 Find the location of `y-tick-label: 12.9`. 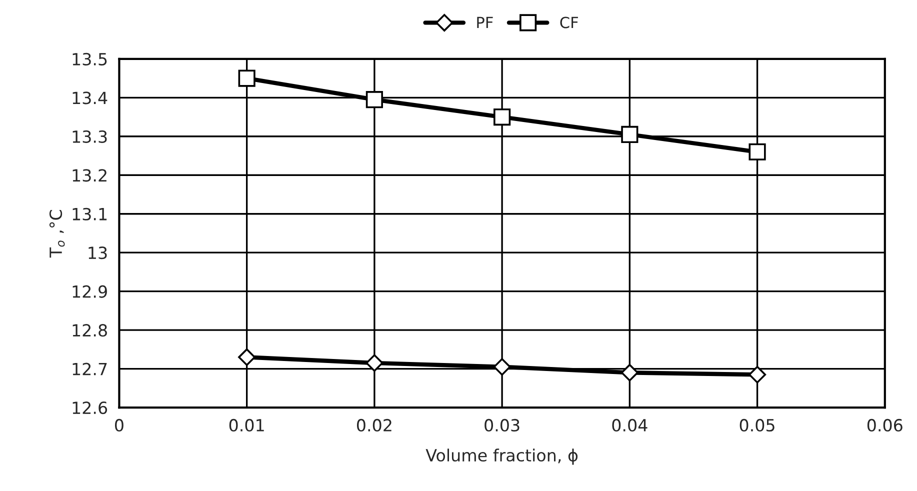

y-tick-label: 12.9 is located at coordinates (89, 291).